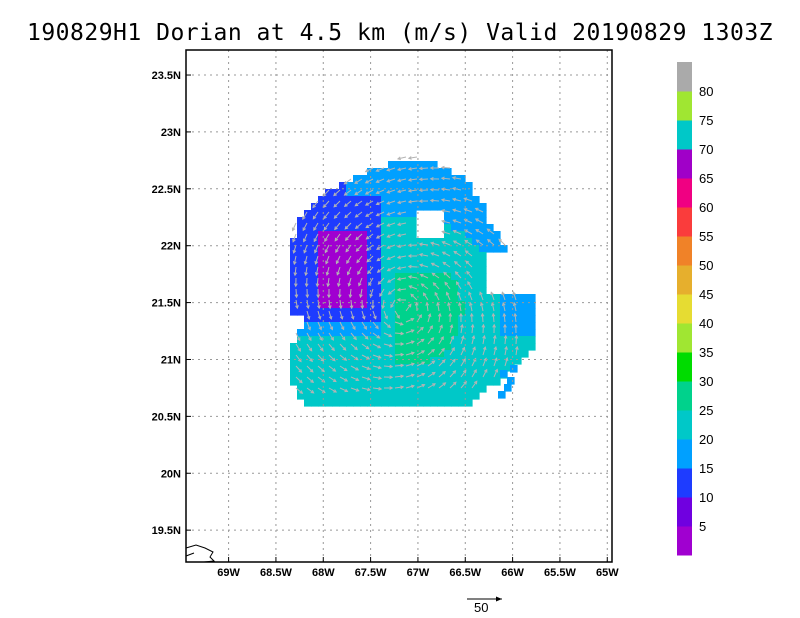 This screenshot has height=618, width=800. What do you see at coordinates (706, 91) in the screenshot?
I see `colorbar-label: 80` at bounding box center [706, 91].